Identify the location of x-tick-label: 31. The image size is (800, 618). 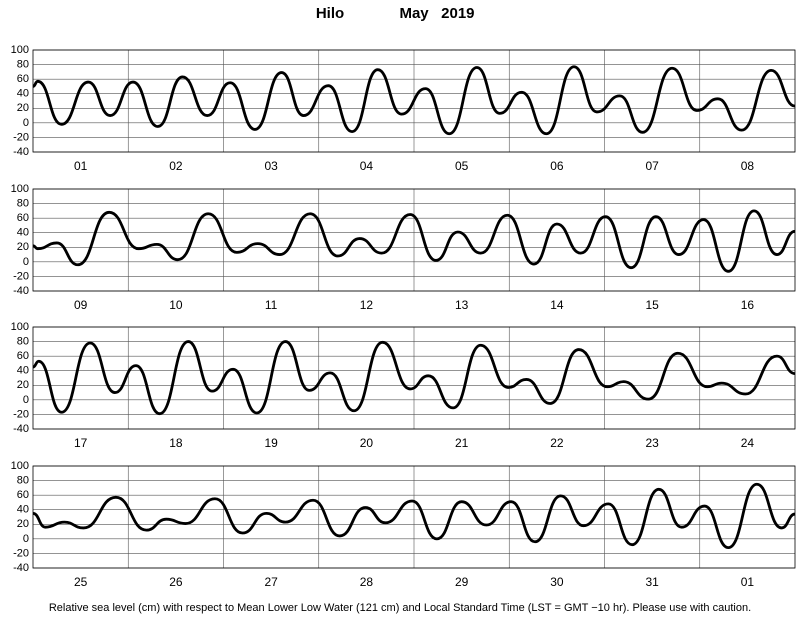
(652, 582).